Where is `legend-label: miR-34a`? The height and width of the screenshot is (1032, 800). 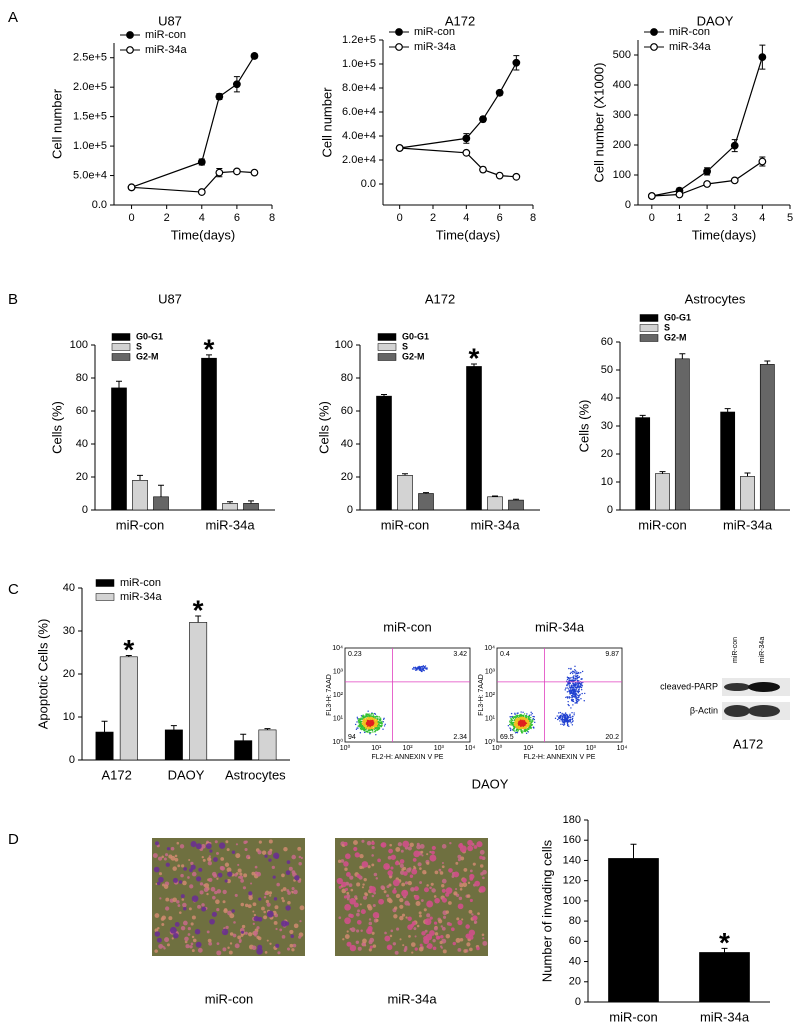
legend-label: miR-34a is located at coordinates (690, 47).